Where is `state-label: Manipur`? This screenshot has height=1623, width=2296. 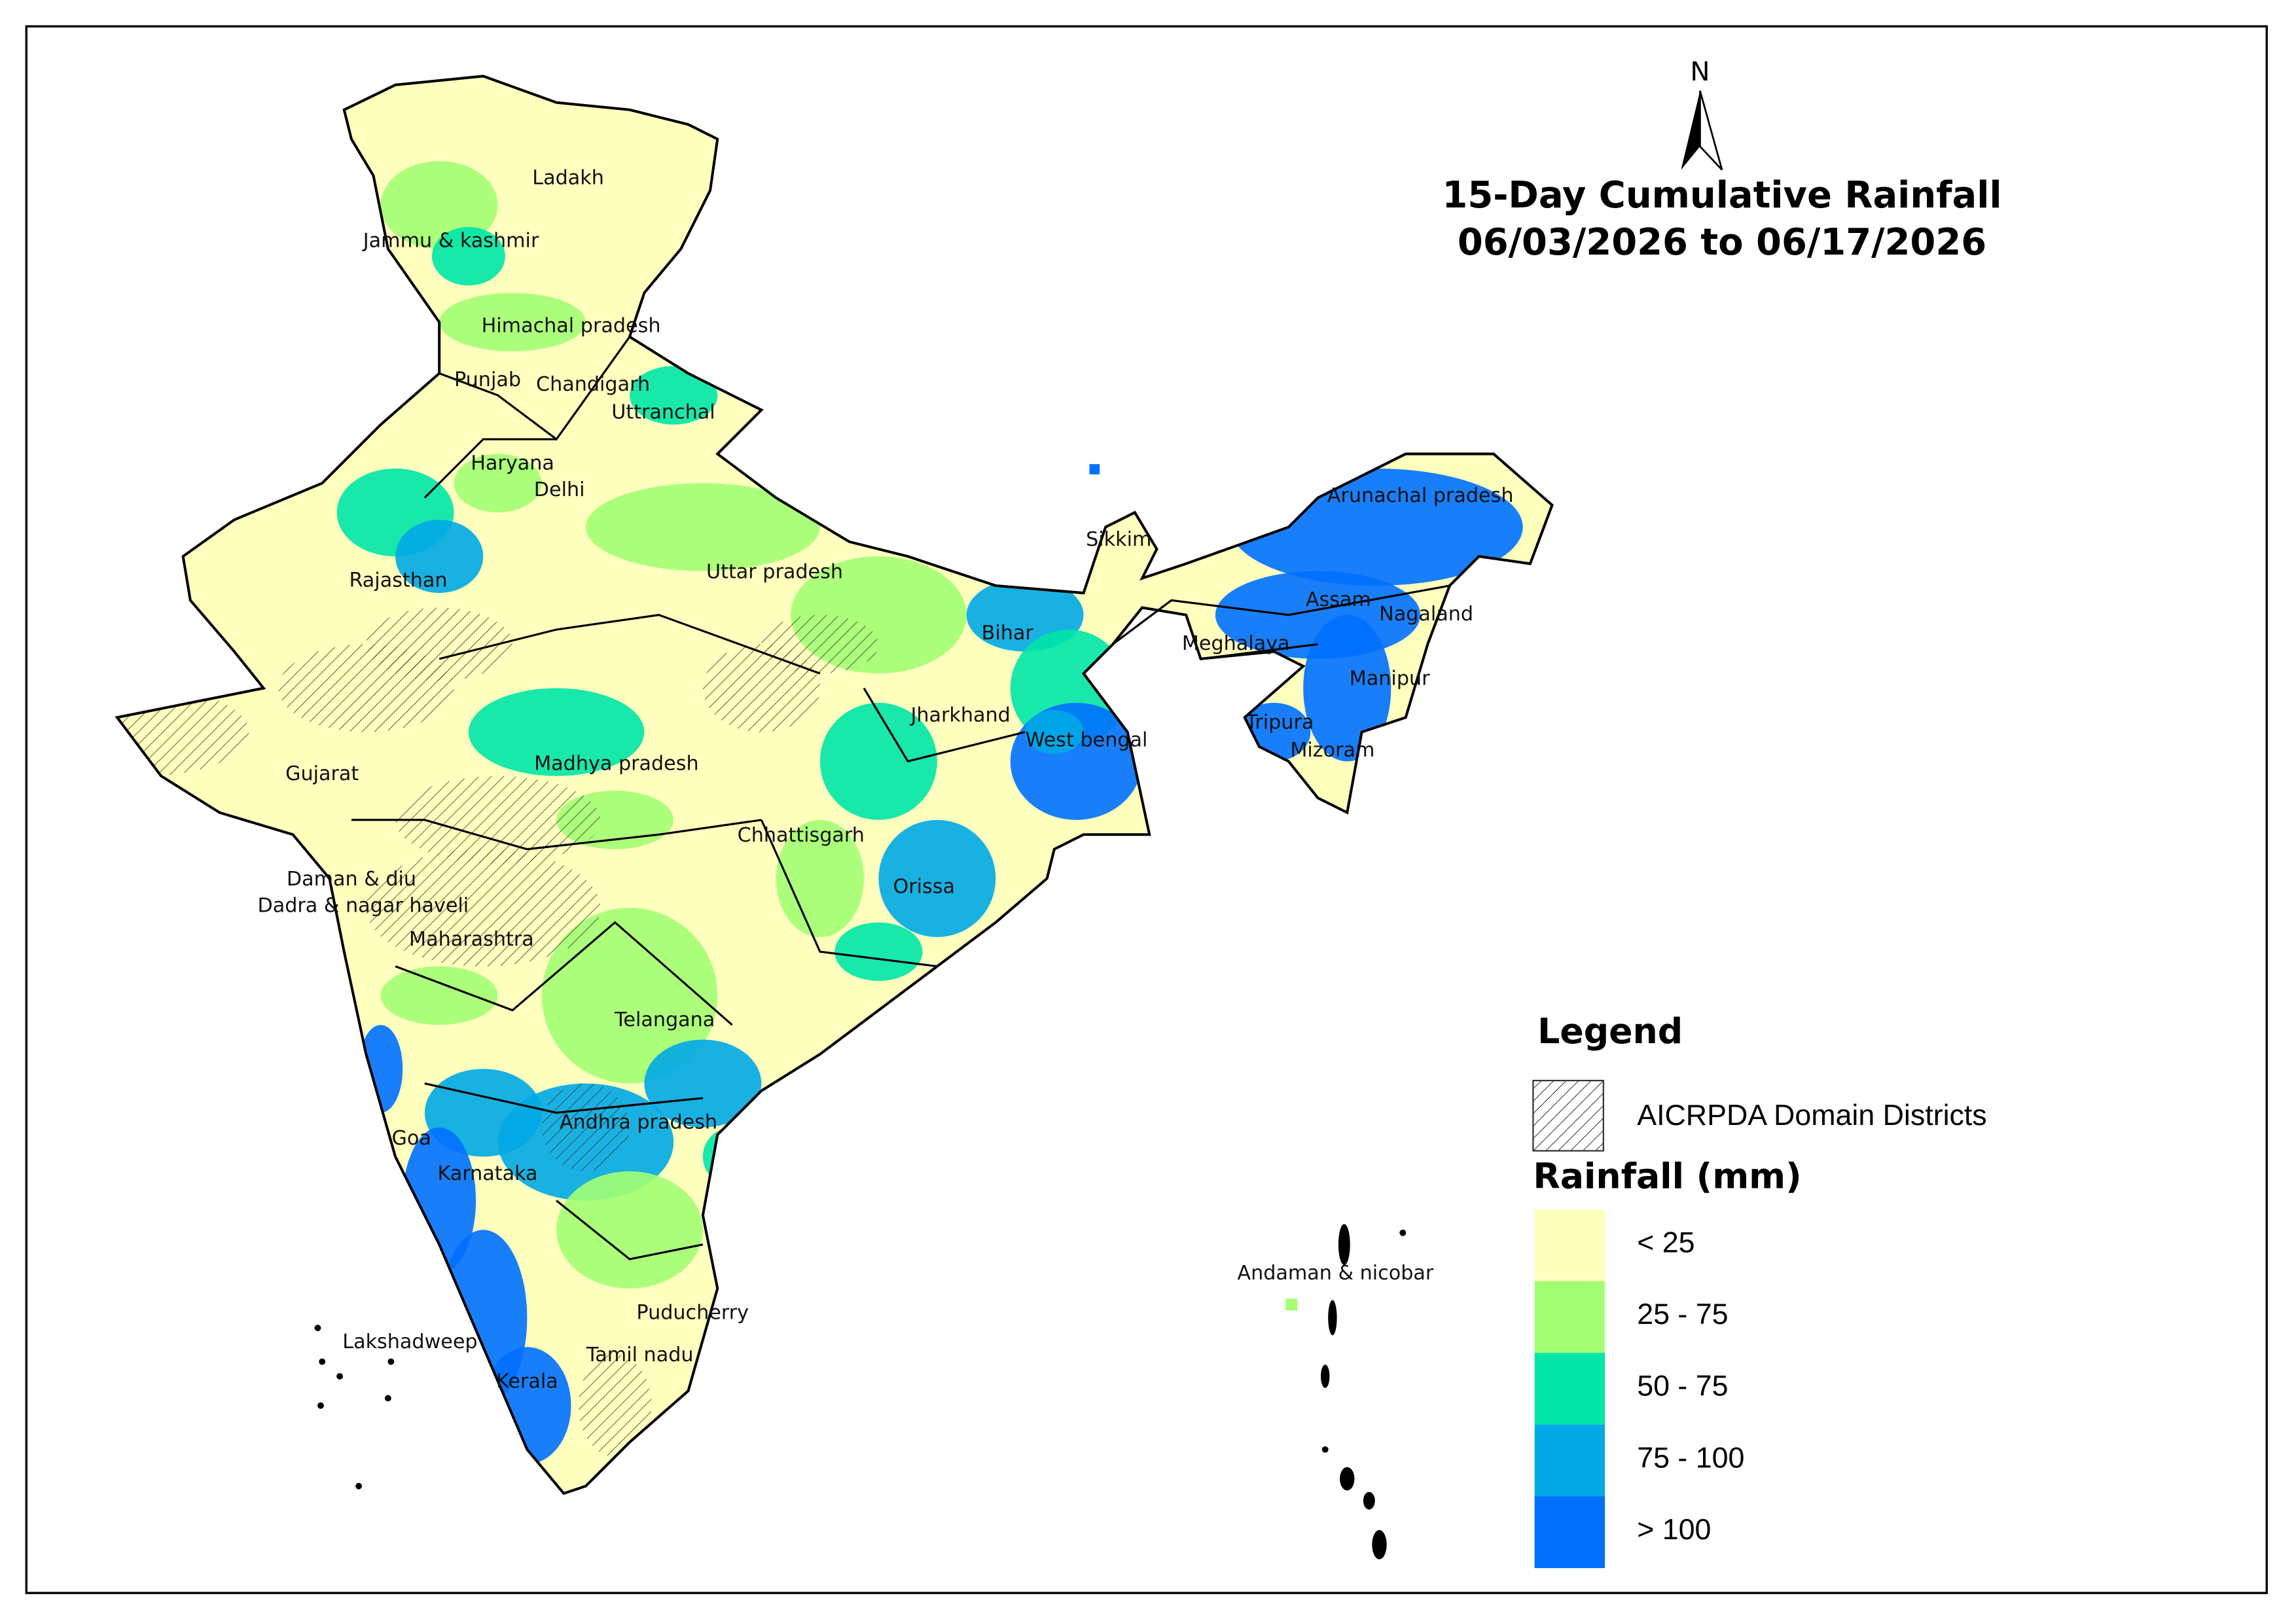
state-label: Manipur is located at coordinates (1390, 679).